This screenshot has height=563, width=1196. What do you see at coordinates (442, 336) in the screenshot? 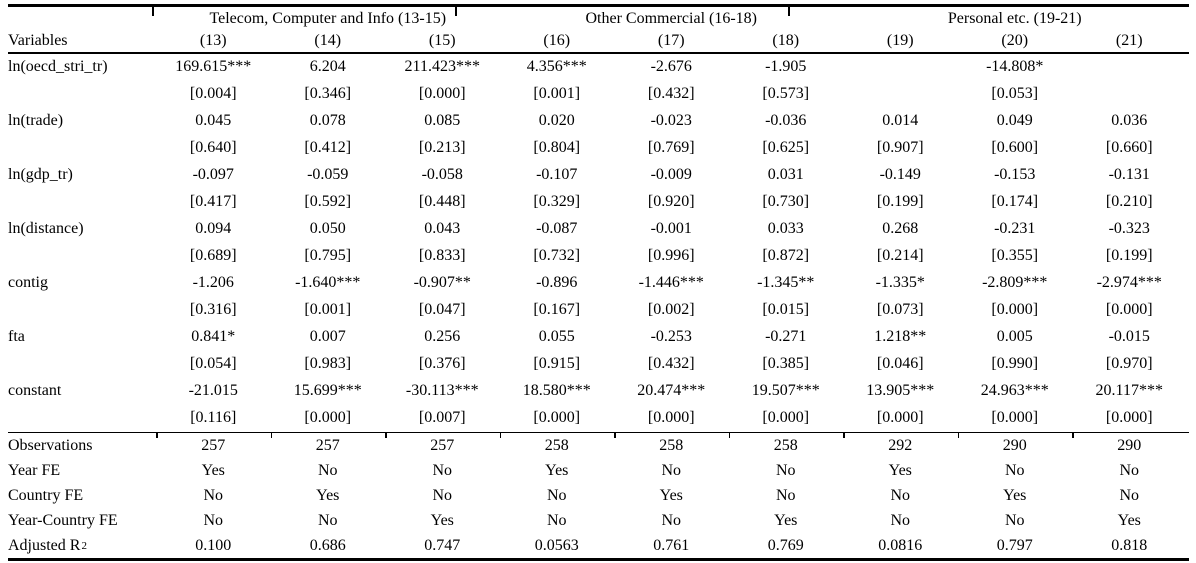
I see `coefficient-value: 0.256` at bounding box center [442, 336].